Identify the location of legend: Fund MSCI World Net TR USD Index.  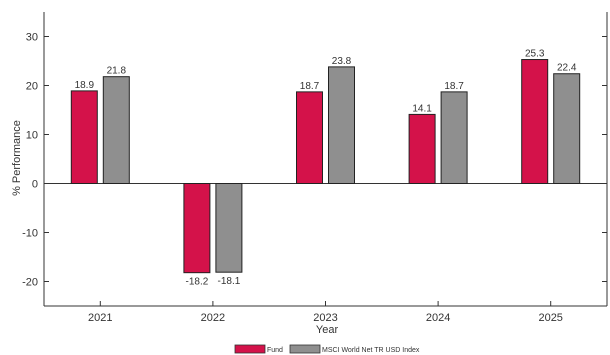
(327, 349).